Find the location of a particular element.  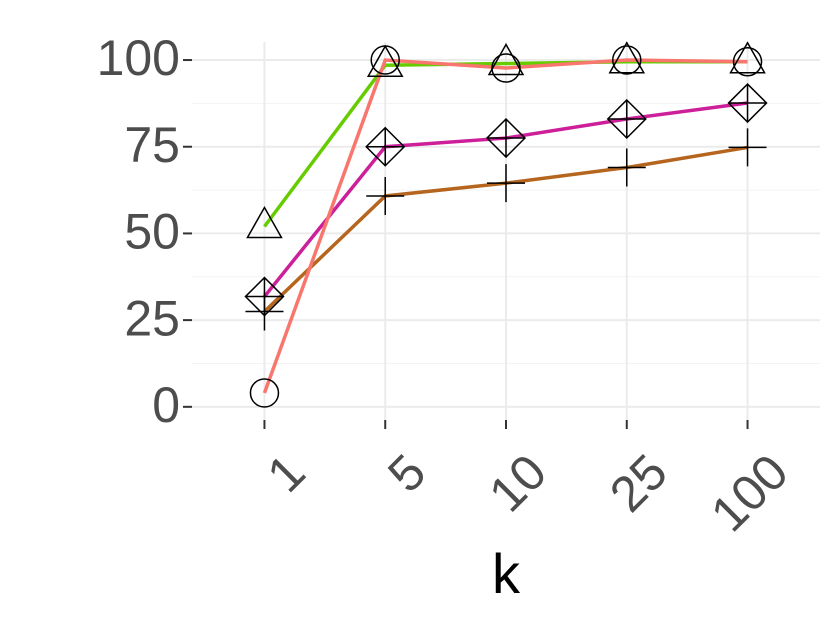

x-tick-label: 10 is located at coordinates (517, 483).